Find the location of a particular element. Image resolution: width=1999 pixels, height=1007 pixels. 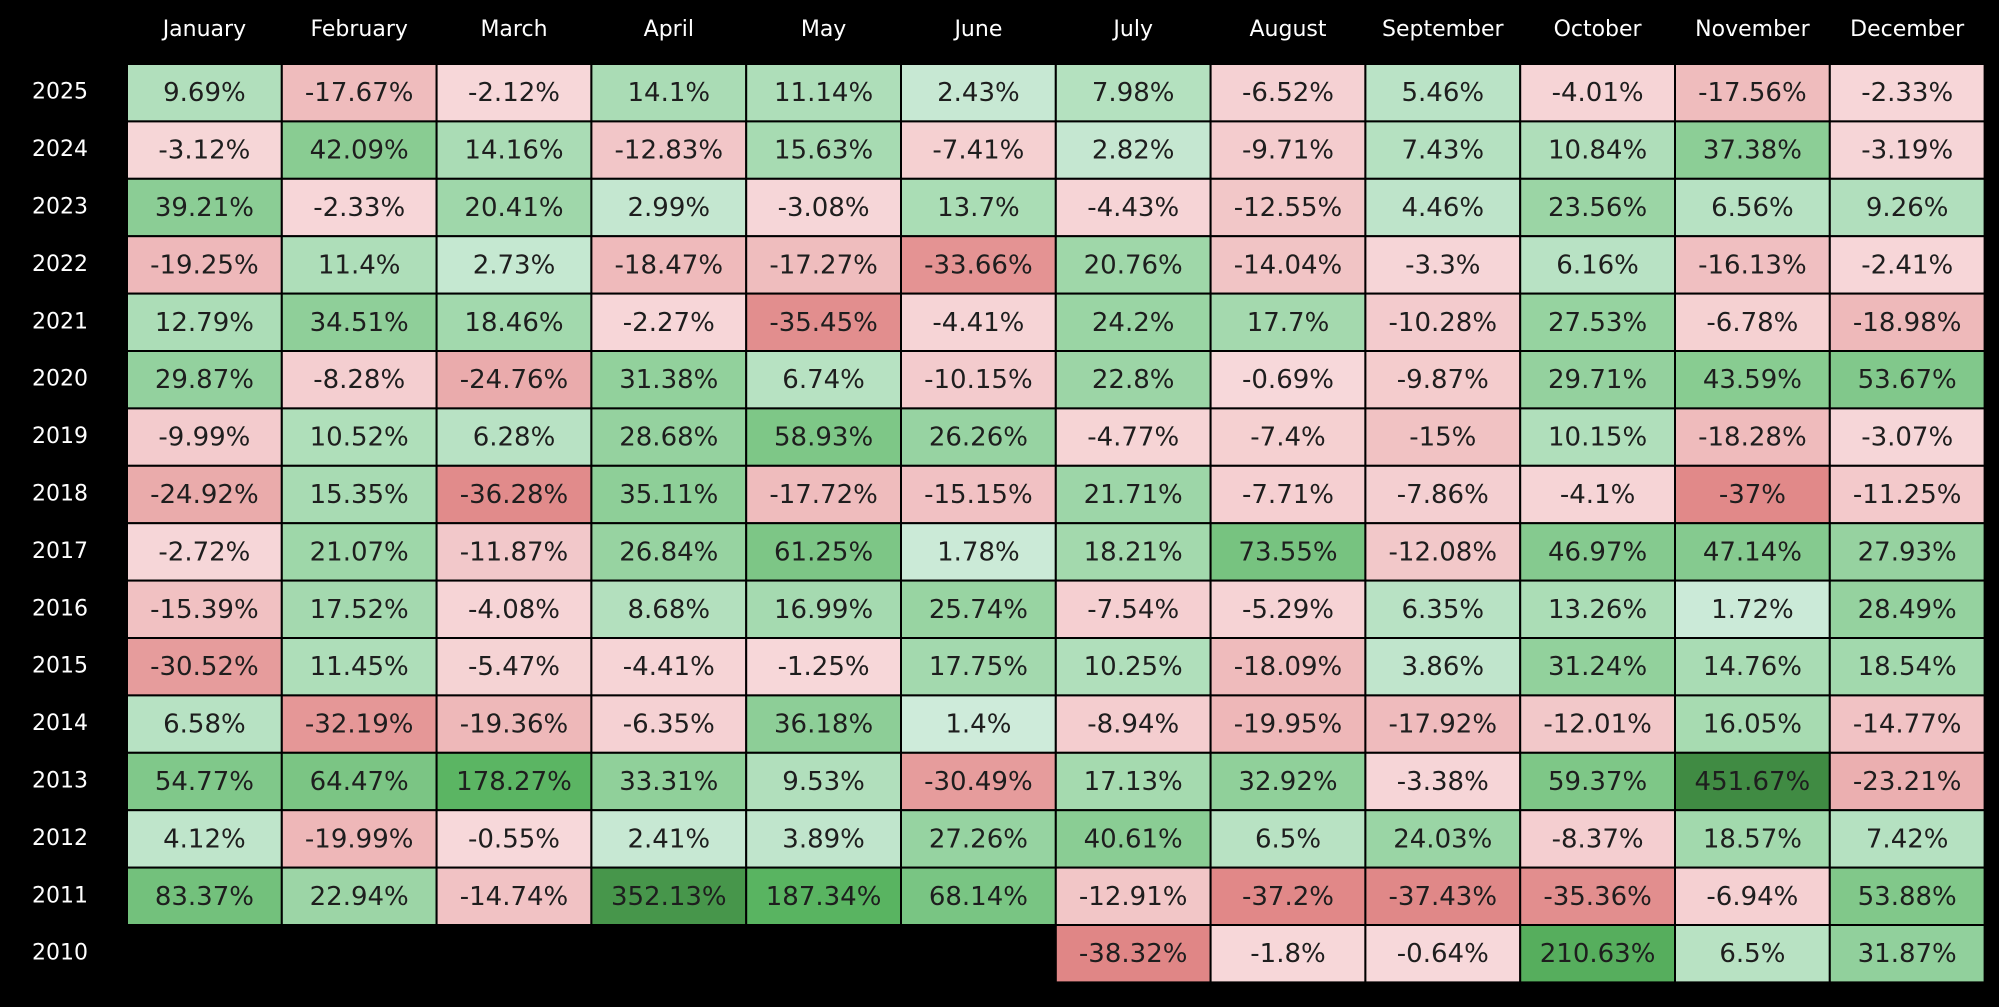

heatmap-cell-label-2017-july: 18.21% is located at coordinates (1133, 552).